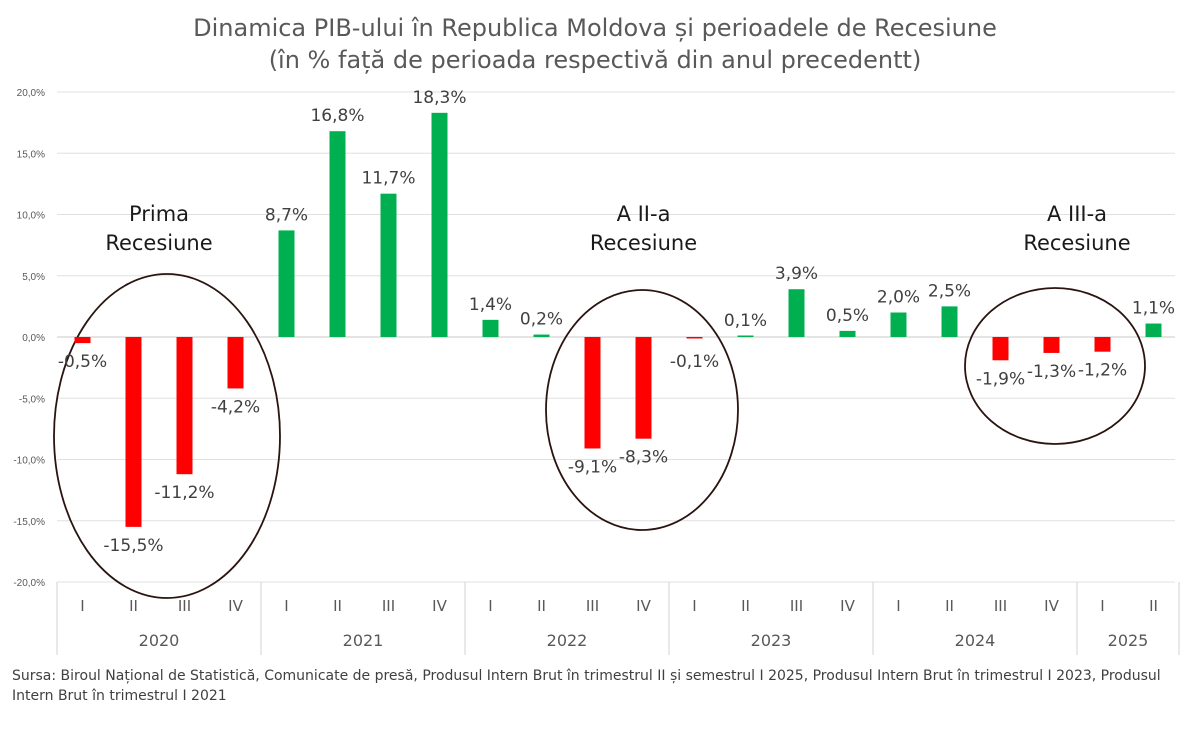  What do you see at coordinates (32, 399) in the screenshot?
I see `y-tick-label: -5,0%` at bounding box center [32, 399].